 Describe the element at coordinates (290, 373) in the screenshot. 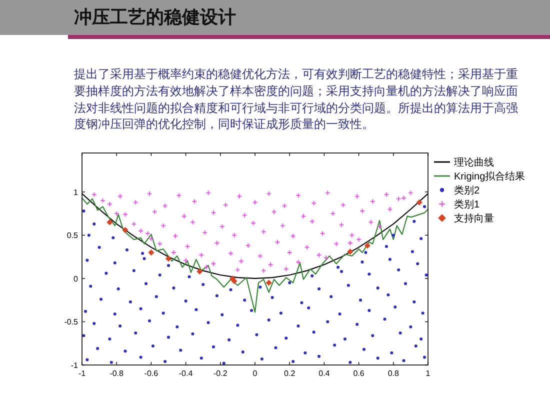

I see `x-tick-label: 0.2` at that location.